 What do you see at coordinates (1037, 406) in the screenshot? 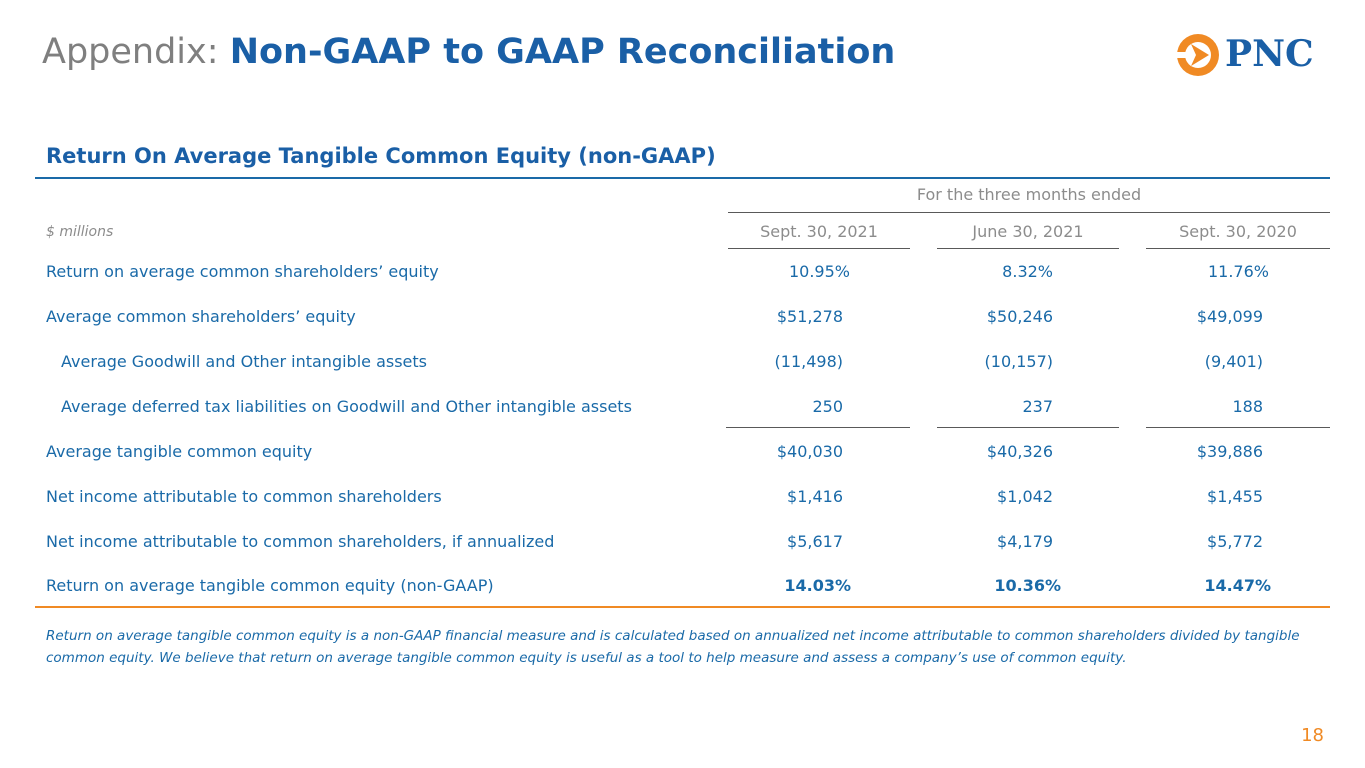
I see `cell-value: 237` at bounding box center [1037, 406].